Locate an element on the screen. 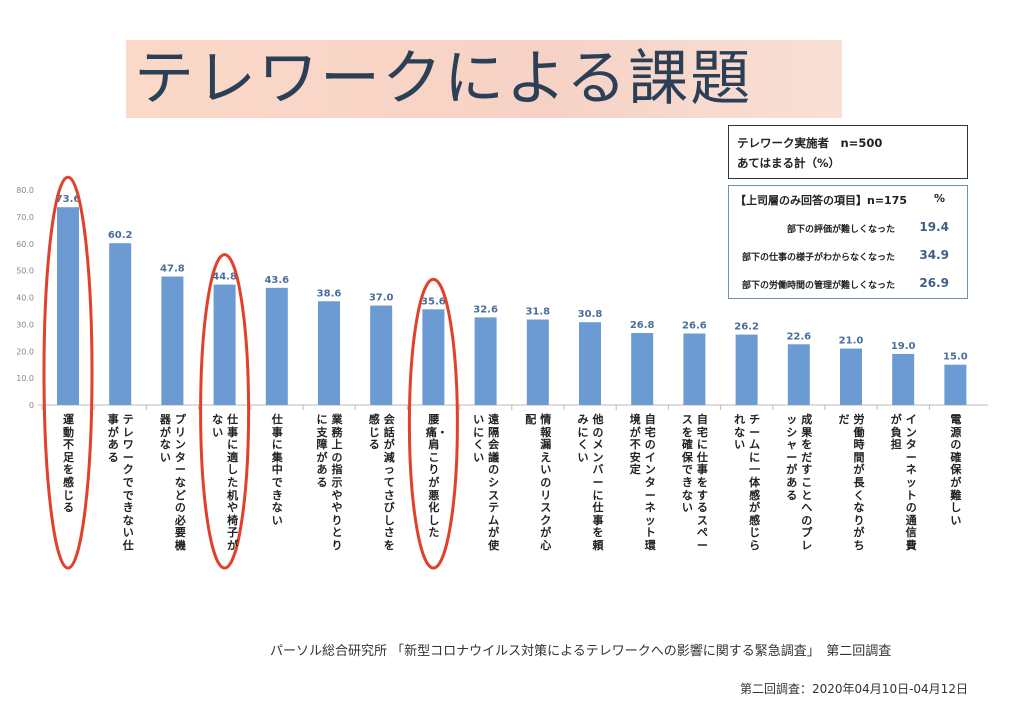 The height and width of the screenshot is (705, 1024). category-label: 情報漏えいのリスクが心 is located at coordinates (546, 482).